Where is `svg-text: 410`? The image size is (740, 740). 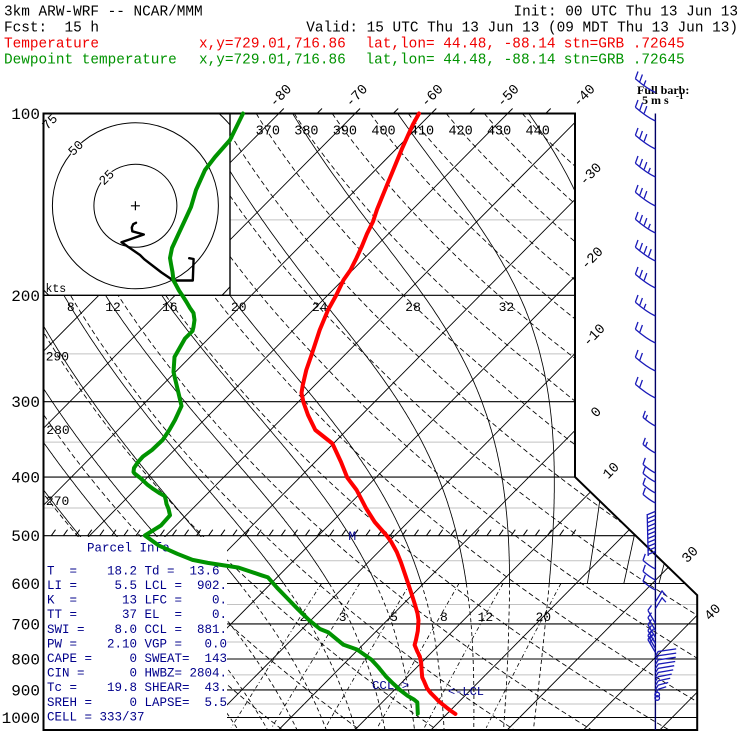
svg-text: 410 is located at coordinates (422, 131).